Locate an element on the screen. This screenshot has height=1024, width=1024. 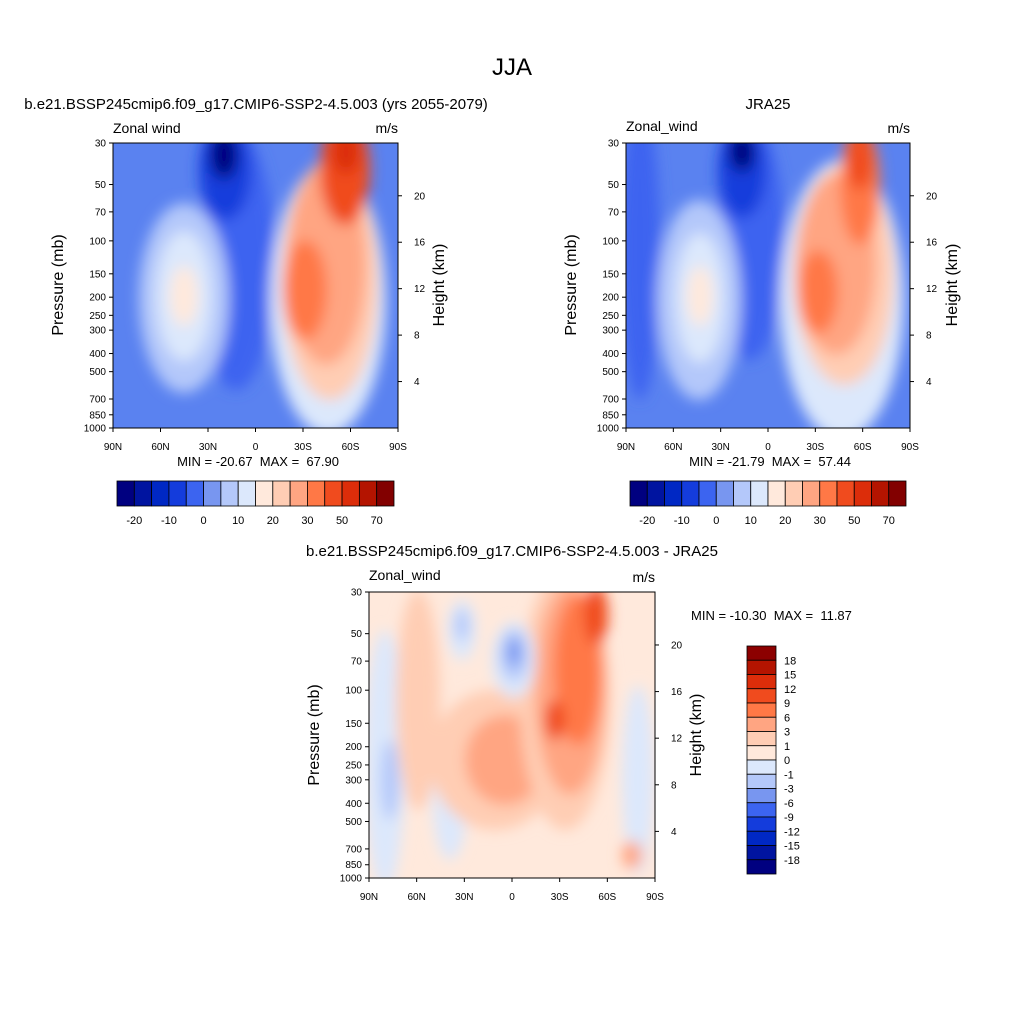
x-tick-label: 0 is located at coordinates (768, 447).